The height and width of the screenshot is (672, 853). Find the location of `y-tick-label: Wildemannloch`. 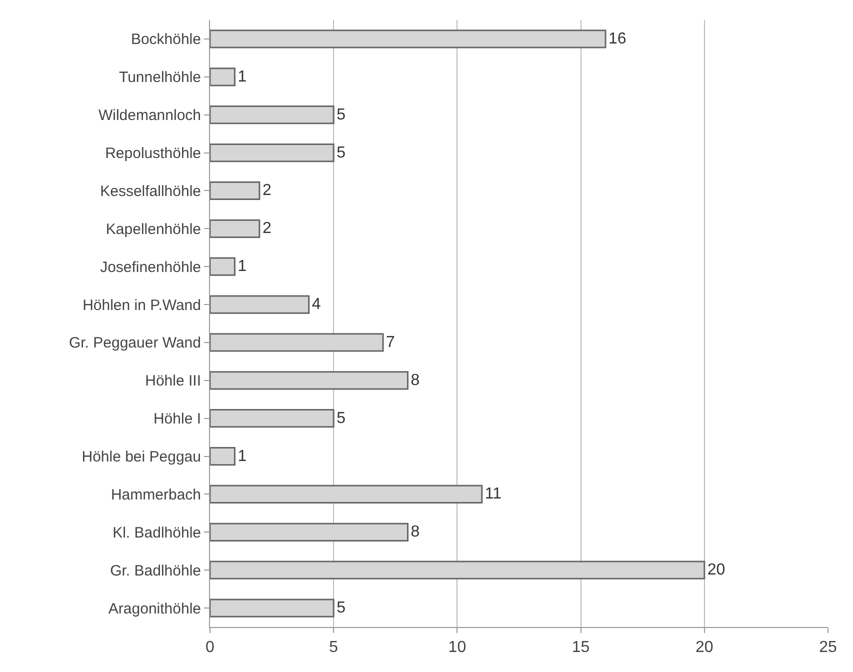

y-tick-label: Wildemannloch is located at coordinates (149, 115).